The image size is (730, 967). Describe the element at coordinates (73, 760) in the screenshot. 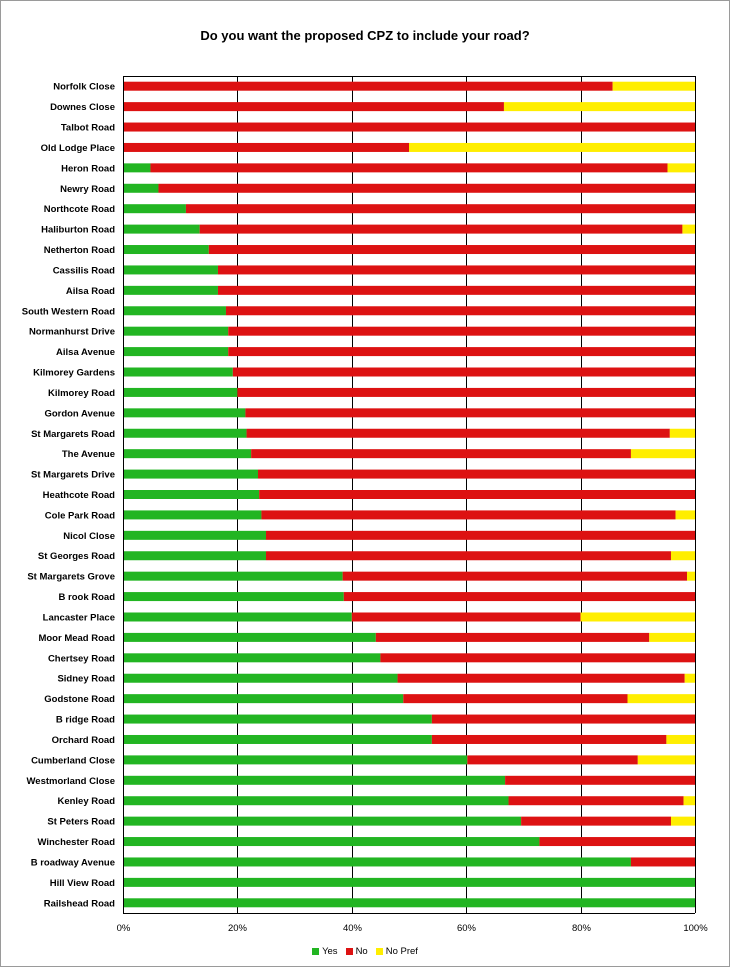

I see `category-label: Cumberland Close` at that location.